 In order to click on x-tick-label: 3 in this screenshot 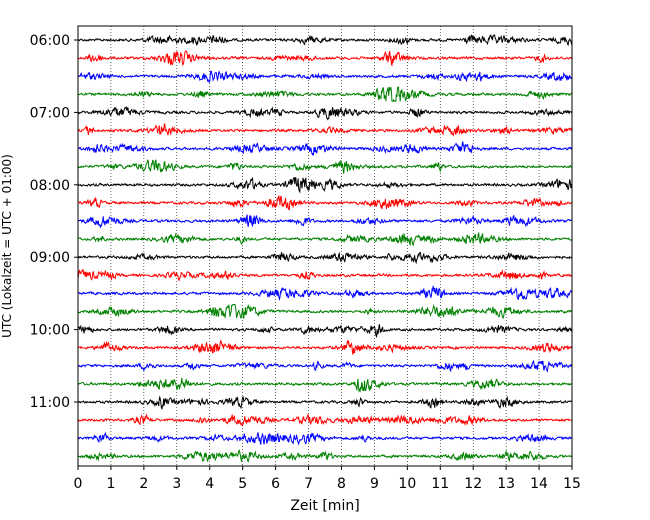, I will do `click(176, 484)`.